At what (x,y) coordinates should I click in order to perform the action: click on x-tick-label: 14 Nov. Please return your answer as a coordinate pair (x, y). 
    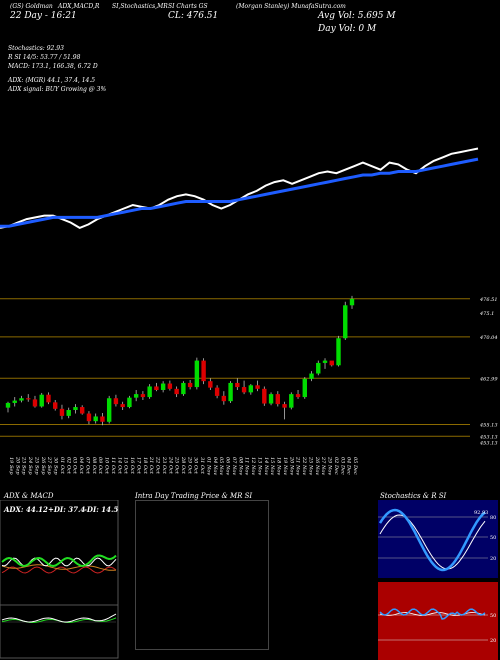
    Looking at the image, I should click on (266, 466).